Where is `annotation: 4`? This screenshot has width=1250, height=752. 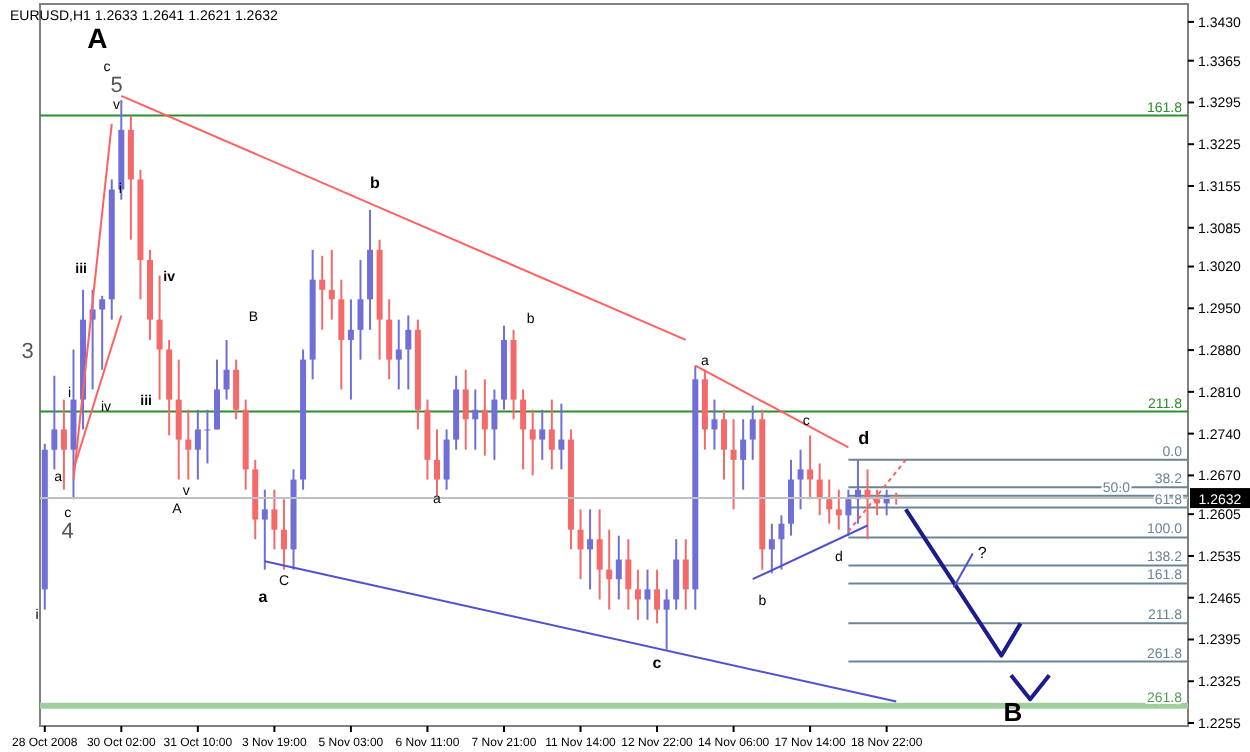
annotation: 4 is located at coordinates (67, 531).